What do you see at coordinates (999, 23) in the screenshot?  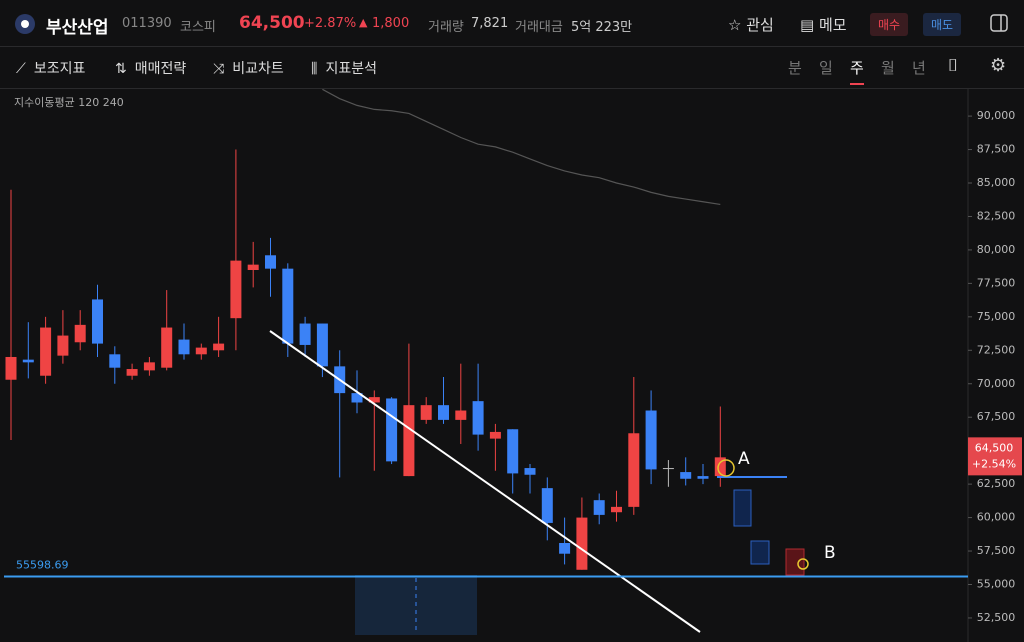 I see `panel-button` at bounding box center [999, 23].